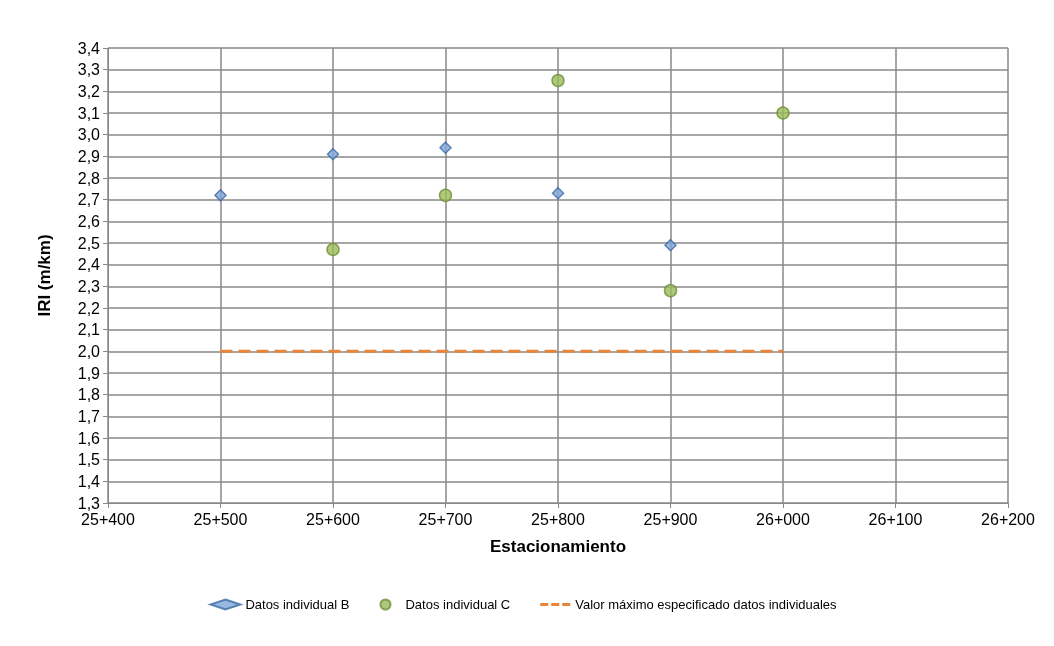 Image resolution: width=1054 pixels, height=646 pixels. I want to click on y-tick-label: 3,4, so click(89, 48).